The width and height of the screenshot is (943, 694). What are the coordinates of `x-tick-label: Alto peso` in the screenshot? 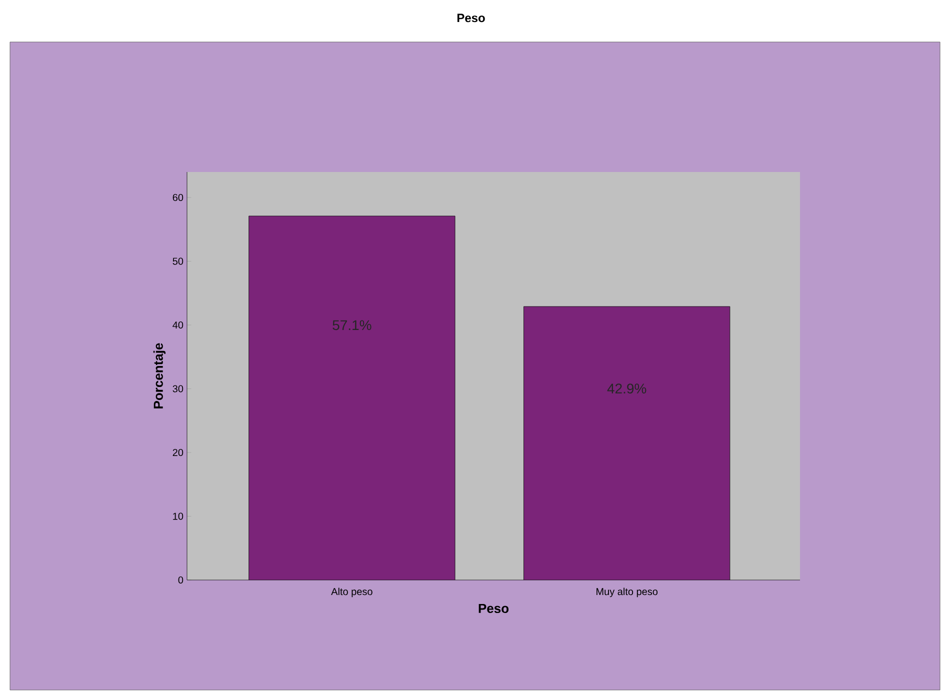 It's located at (351, 593).